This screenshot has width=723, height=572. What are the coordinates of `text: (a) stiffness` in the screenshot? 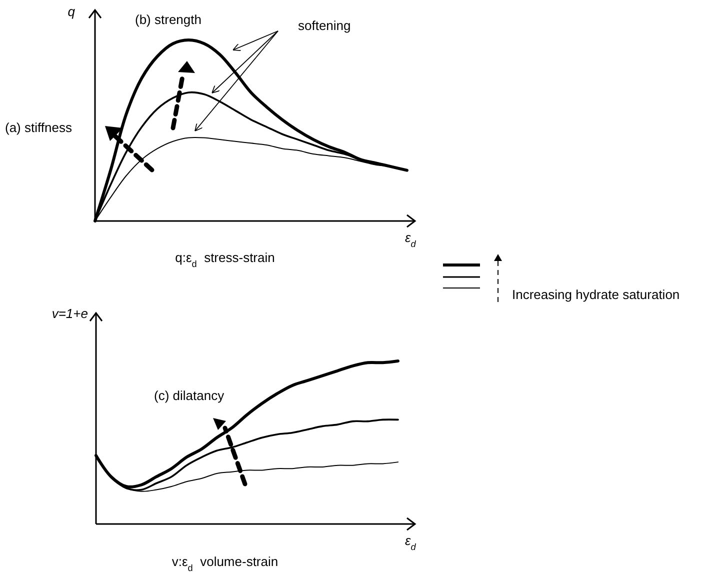 It's located at (38, 127).